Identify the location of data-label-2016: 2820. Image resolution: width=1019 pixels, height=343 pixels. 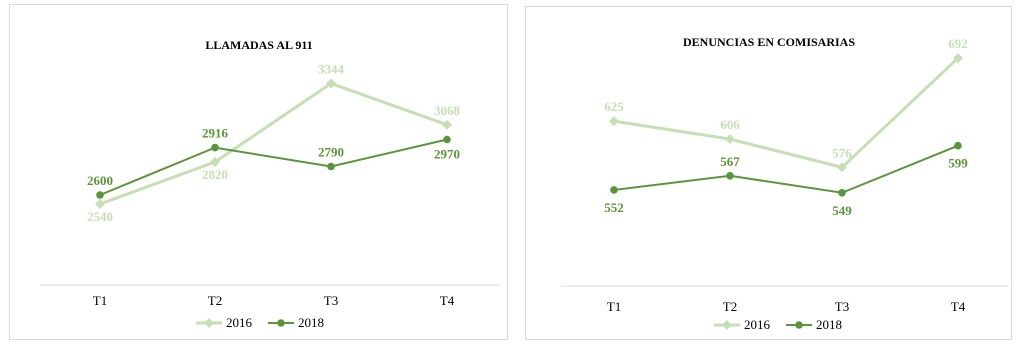
(215, 174).